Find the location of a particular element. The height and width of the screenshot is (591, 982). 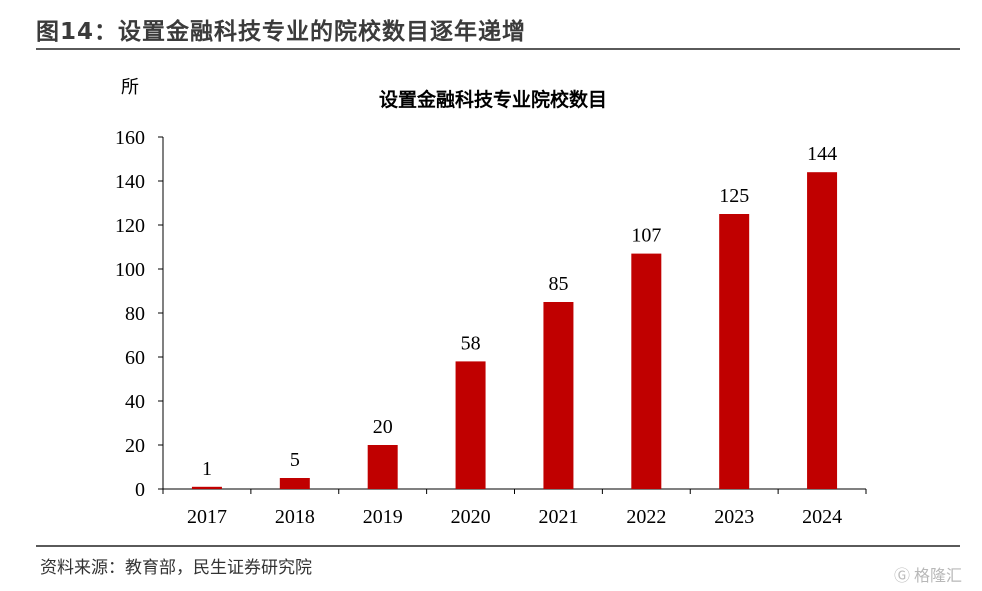

data-label-2020: 58 is located at coordinates (471, 343).